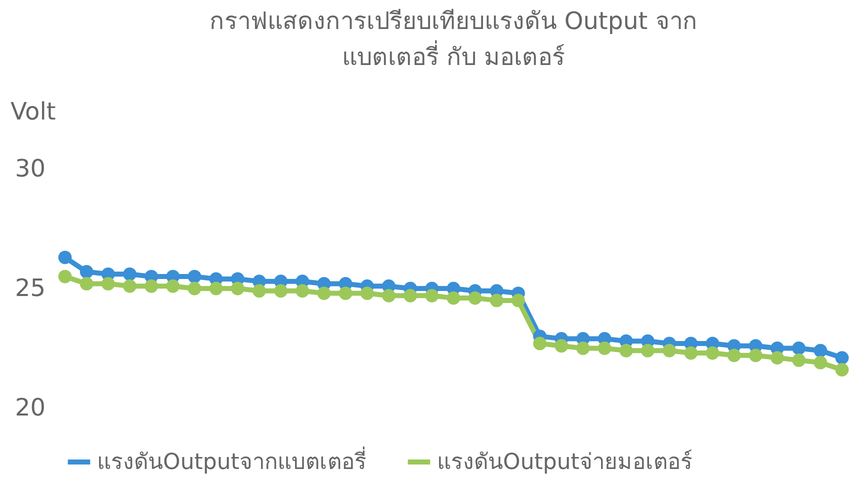 The image size is (849, 483). I want to click on legend-label: แรงดันOutputจากแบตเตอรี่, so click(231, 460).